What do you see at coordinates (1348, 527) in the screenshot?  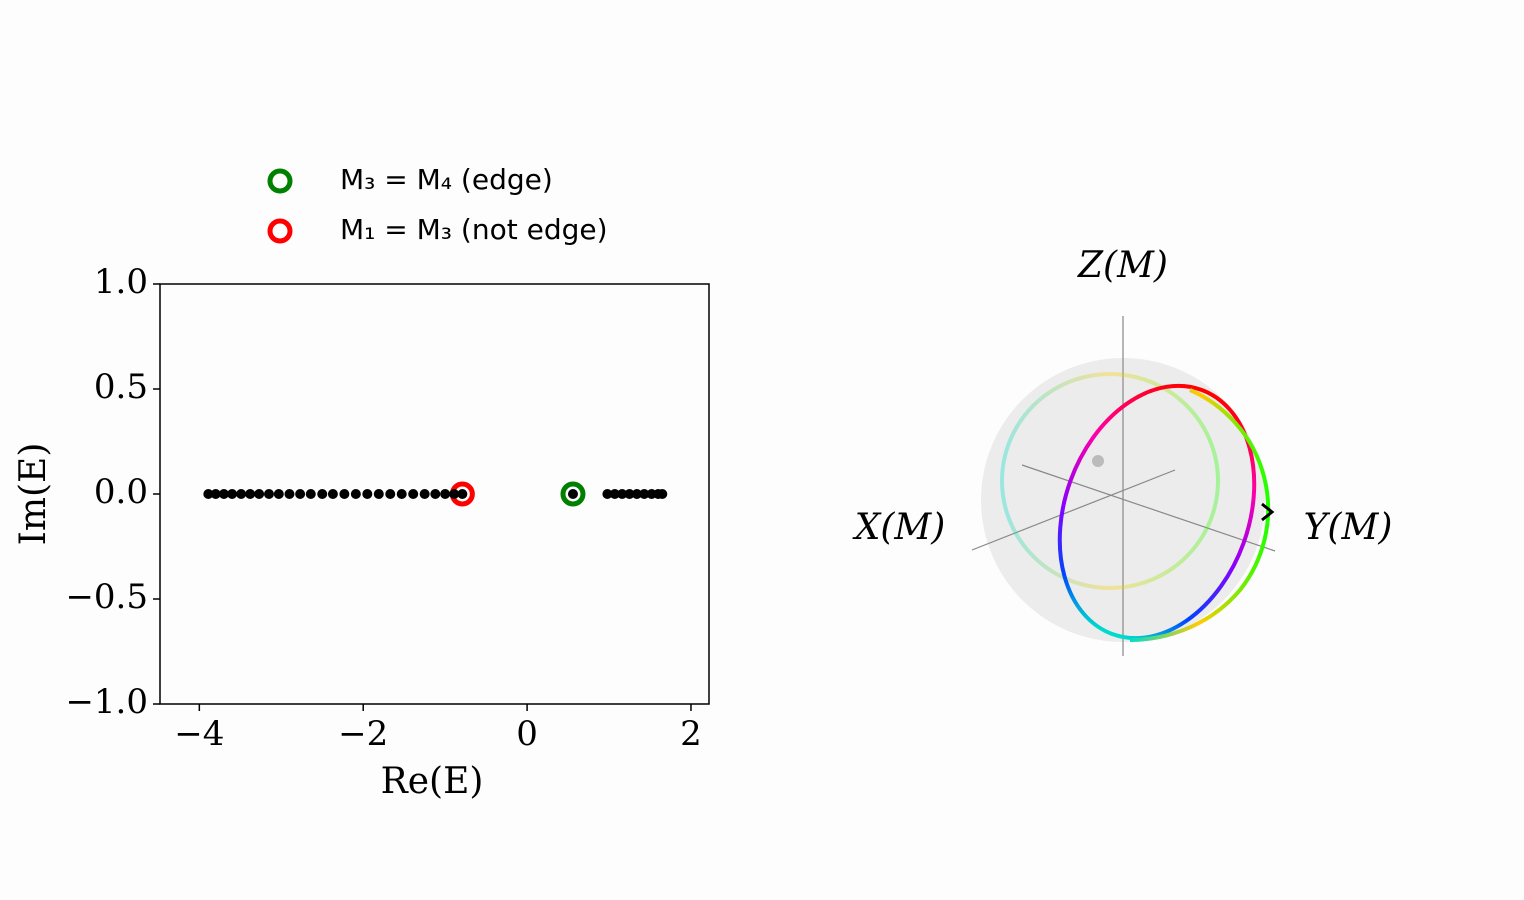 I see `y-label: Y(M)` at bounding box center [1348, 527].